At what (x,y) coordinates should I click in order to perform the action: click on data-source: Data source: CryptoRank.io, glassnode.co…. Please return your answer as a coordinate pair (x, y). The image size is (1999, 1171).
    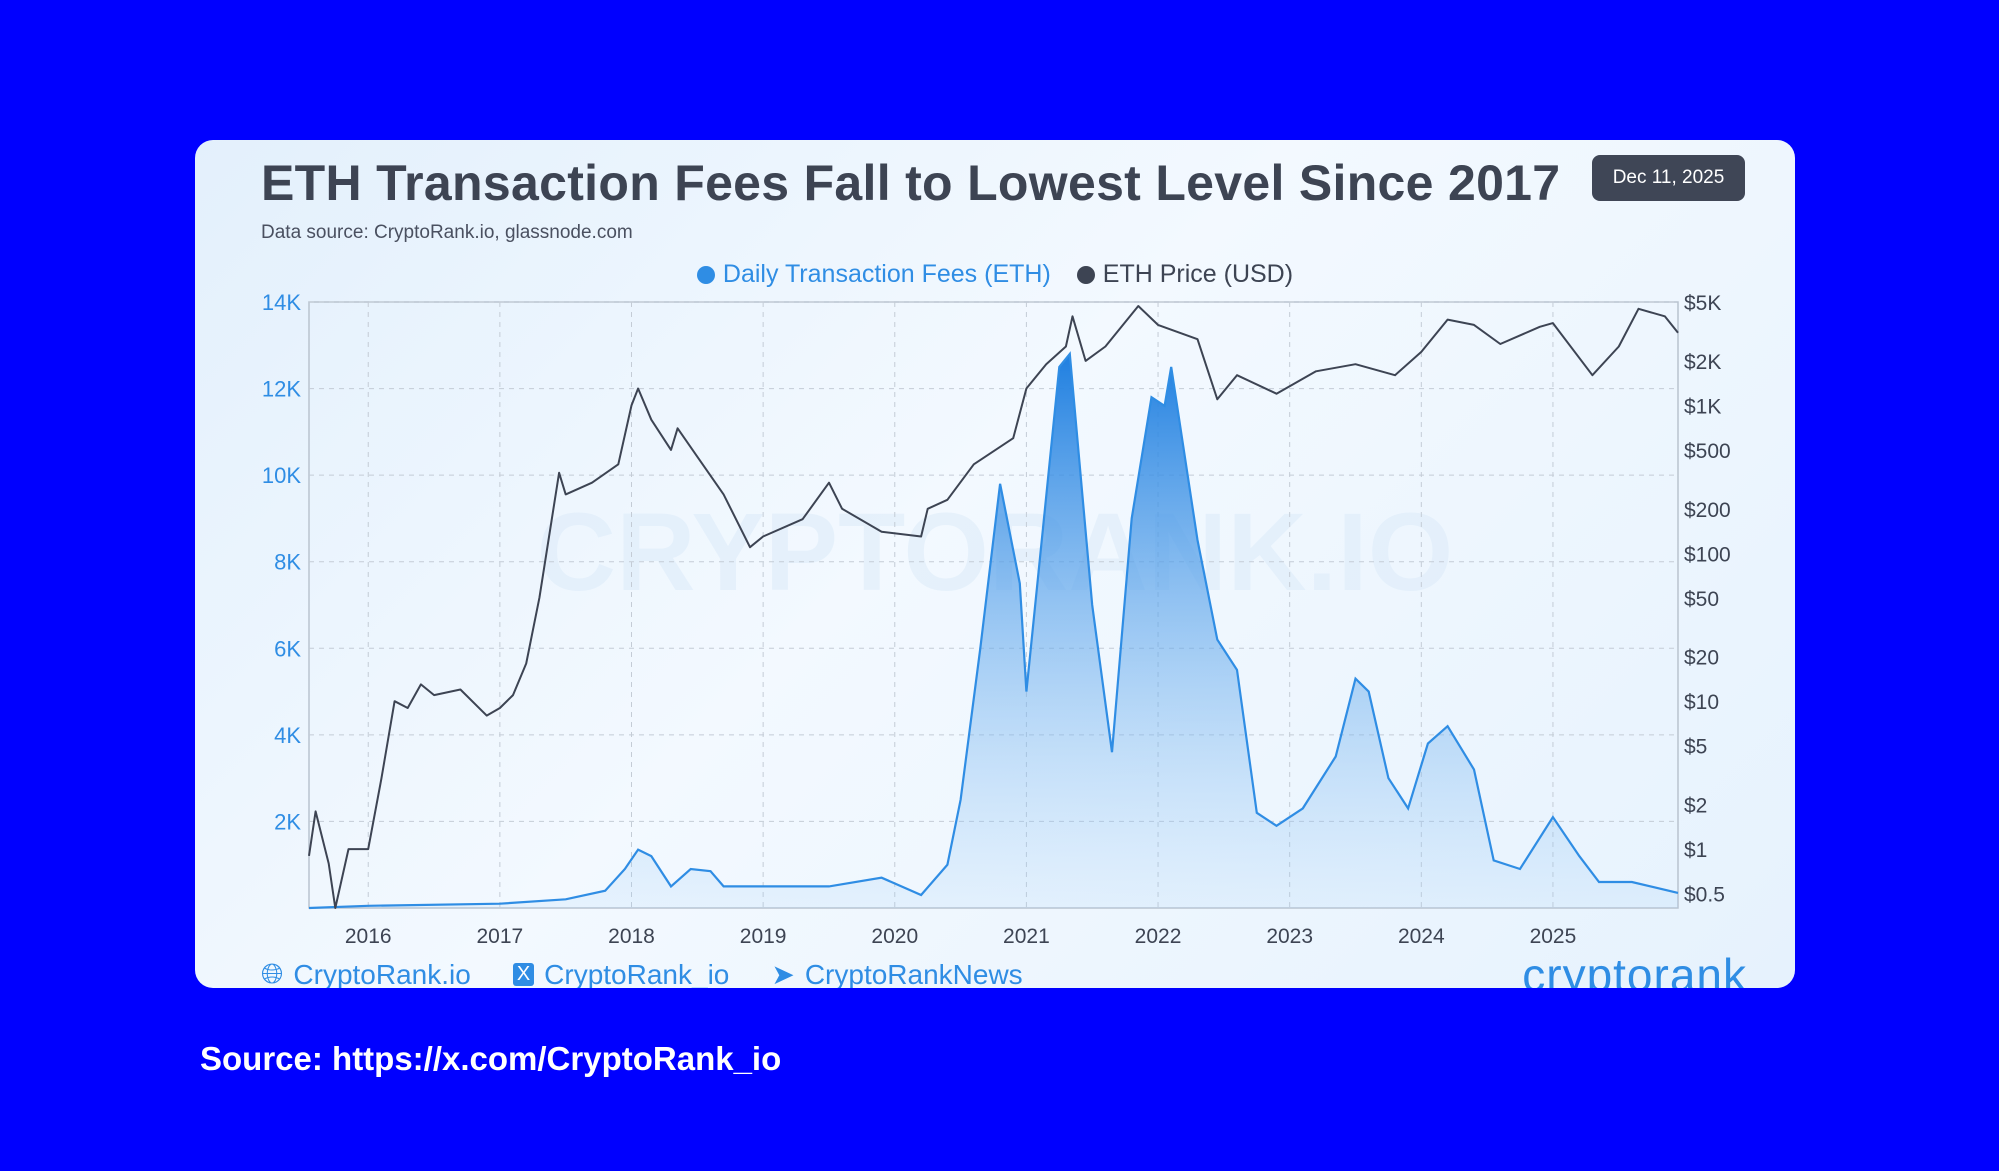
    Looking at the image, I should click on (447, 232).